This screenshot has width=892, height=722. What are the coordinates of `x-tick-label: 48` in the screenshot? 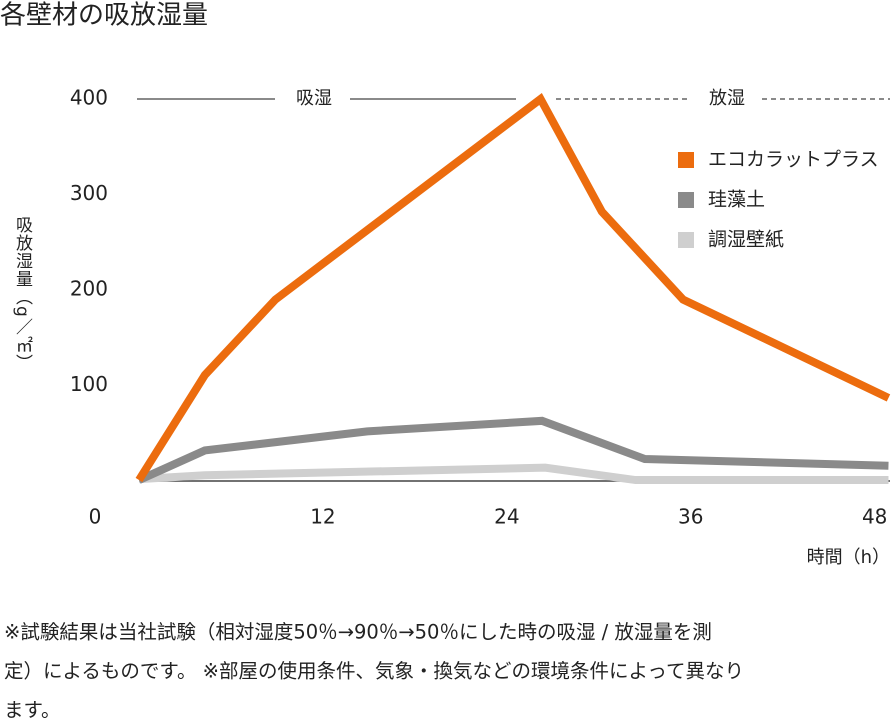 It's located at (874, 517).